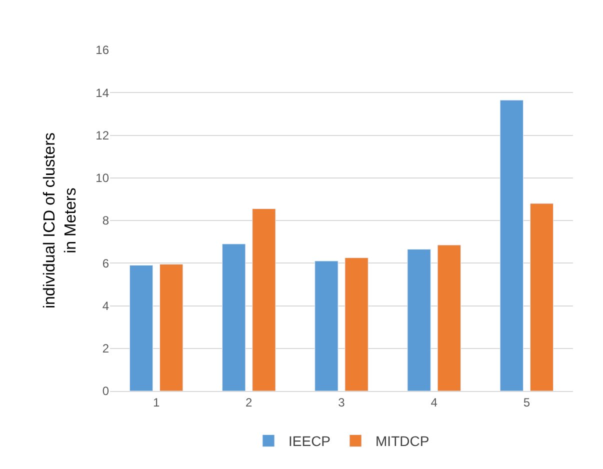  I want to click on x-tick-label: 5, so click(526, 402).